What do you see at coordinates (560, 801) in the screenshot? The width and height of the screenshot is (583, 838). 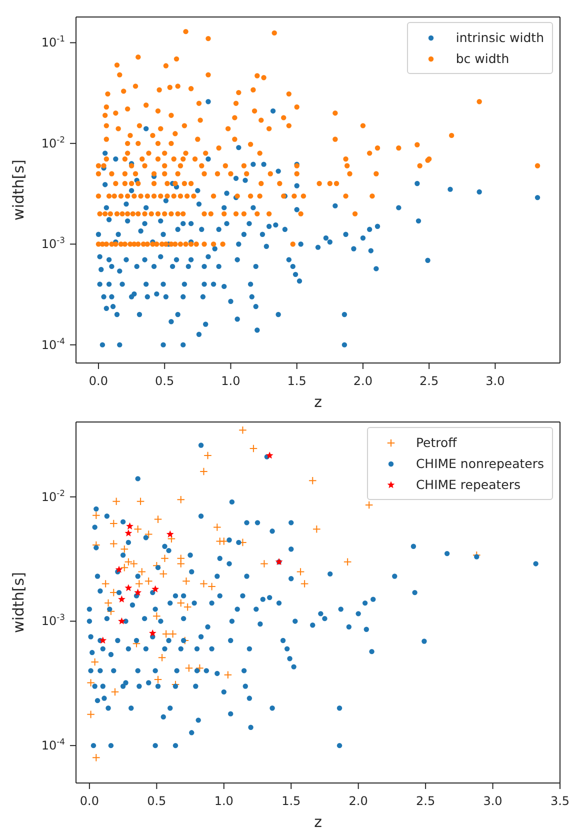 I see `x-tick-label: 3.5` at bounding box center [560, 801].